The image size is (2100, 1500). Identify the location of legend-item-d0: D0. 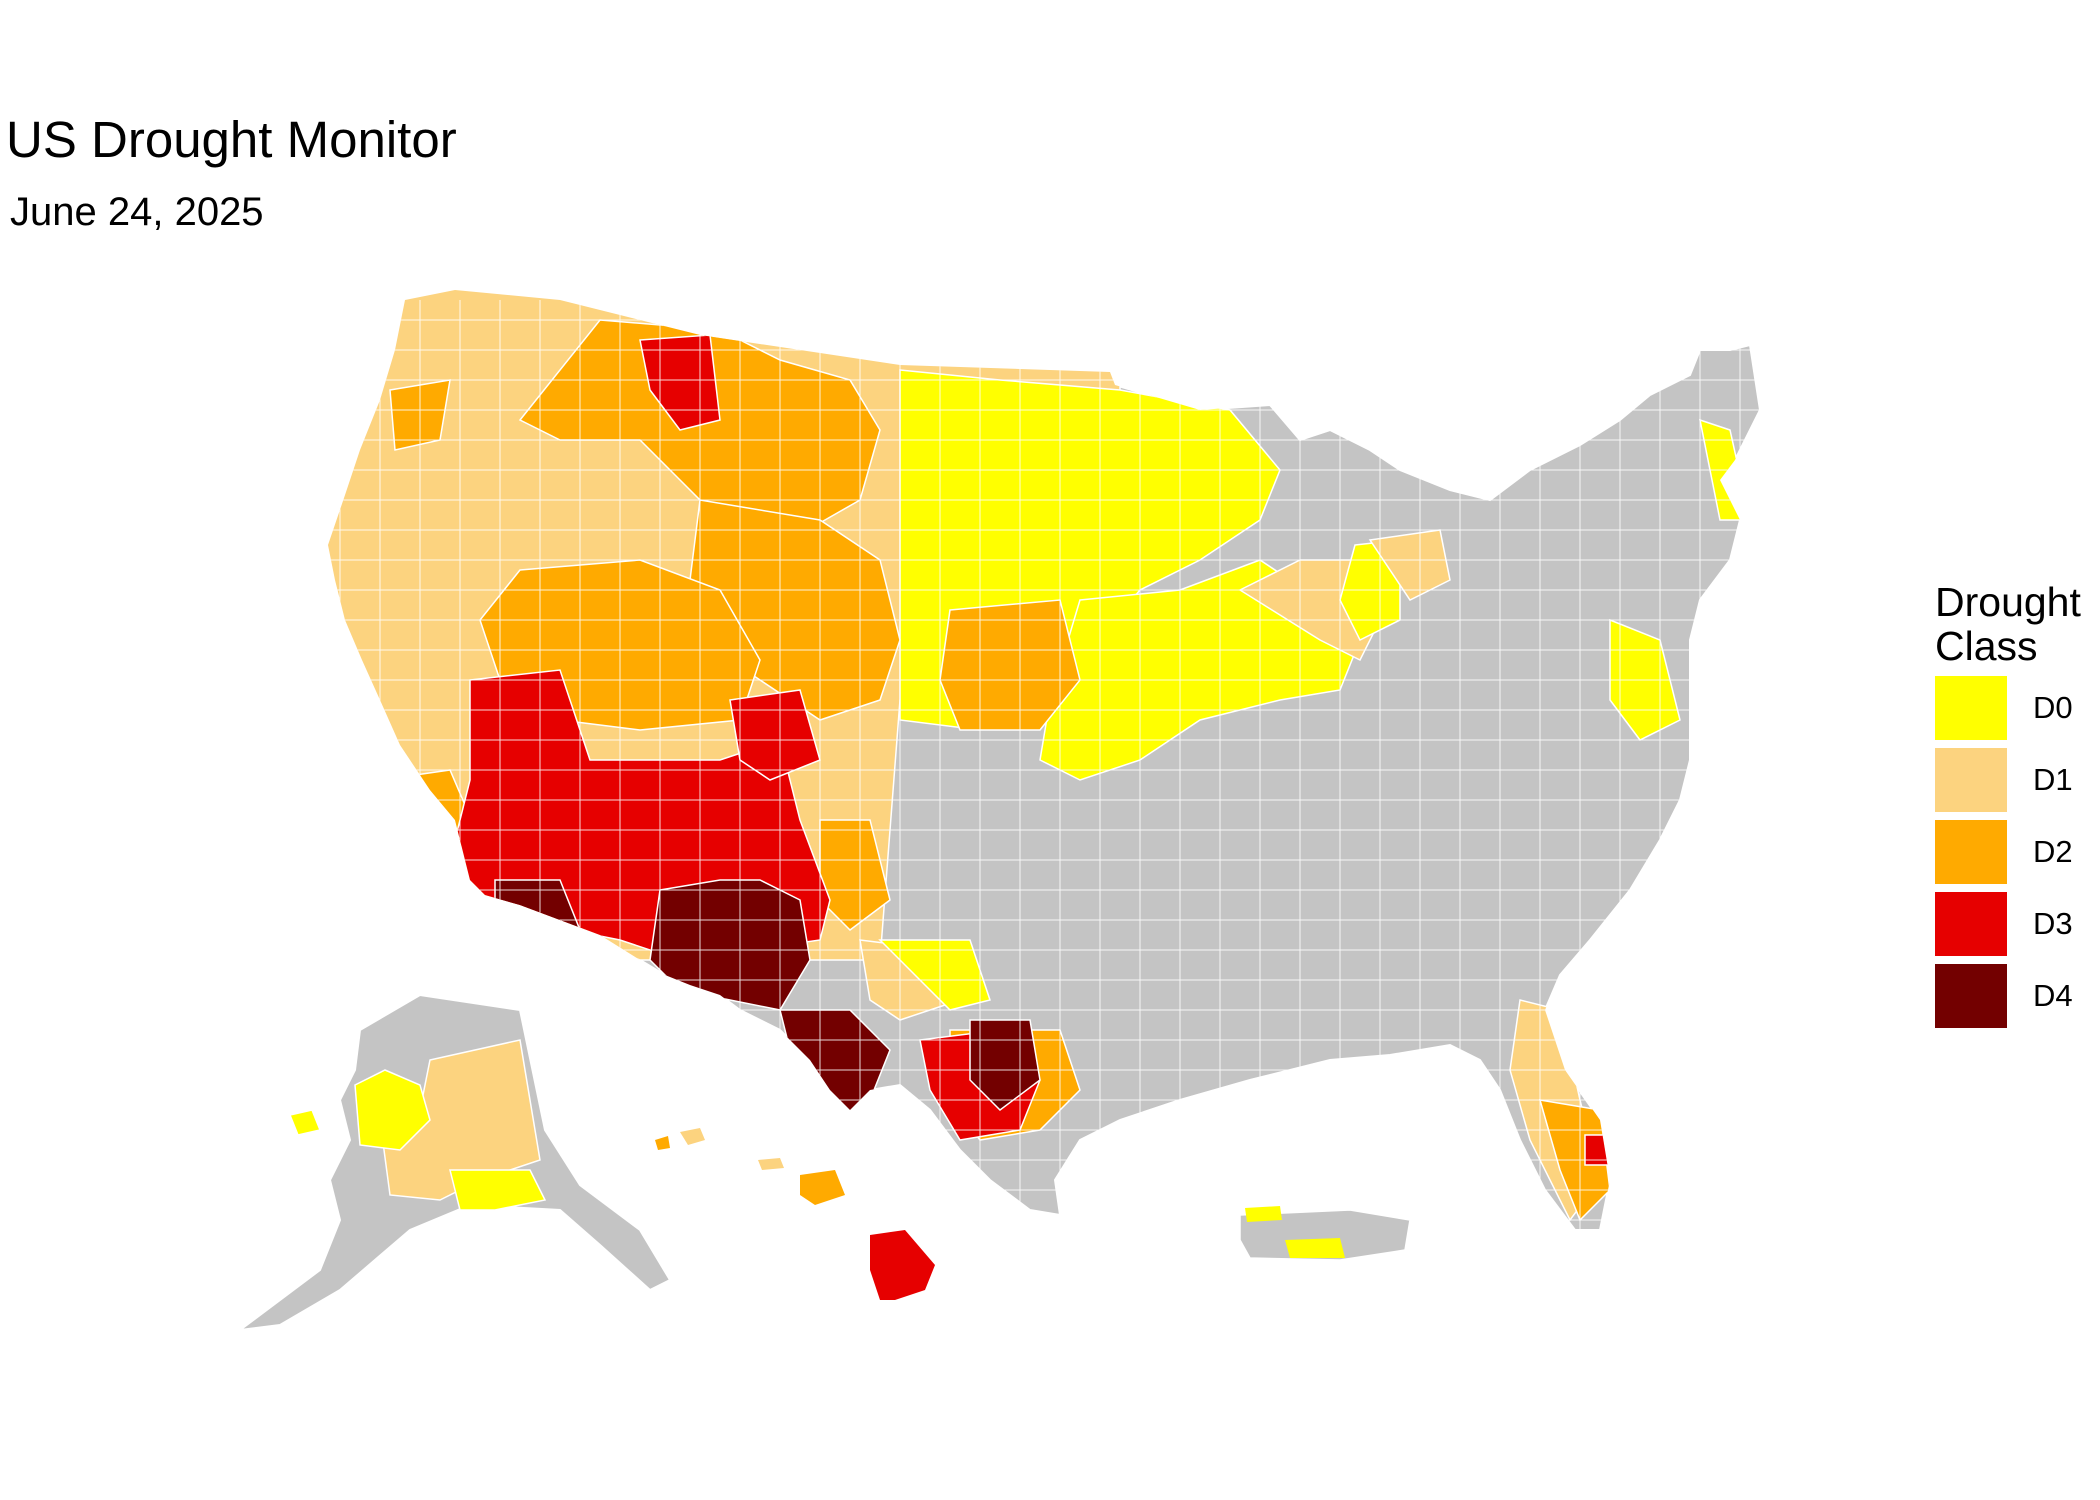
(2017, 708).